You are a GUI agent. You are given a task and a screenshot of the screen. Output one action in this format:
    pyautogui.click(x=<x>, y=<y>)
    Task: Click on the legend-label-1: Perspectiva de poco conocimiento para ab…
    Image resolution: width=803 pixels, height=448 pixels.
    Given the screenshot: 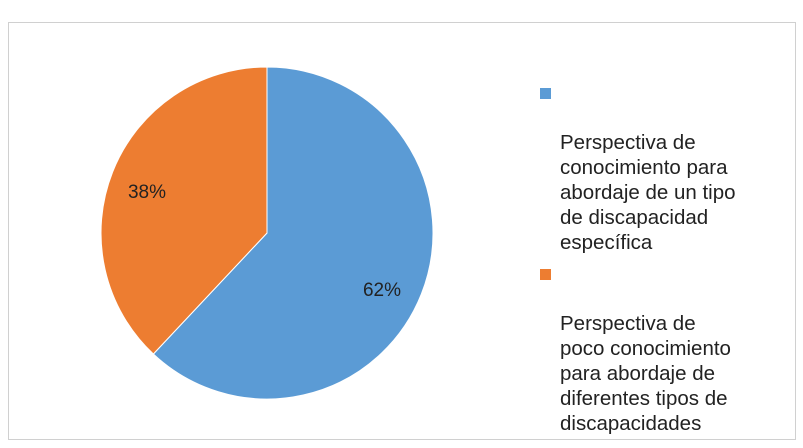 What is the action you would take?
    pyautogui.click(x=645, y=373)
    